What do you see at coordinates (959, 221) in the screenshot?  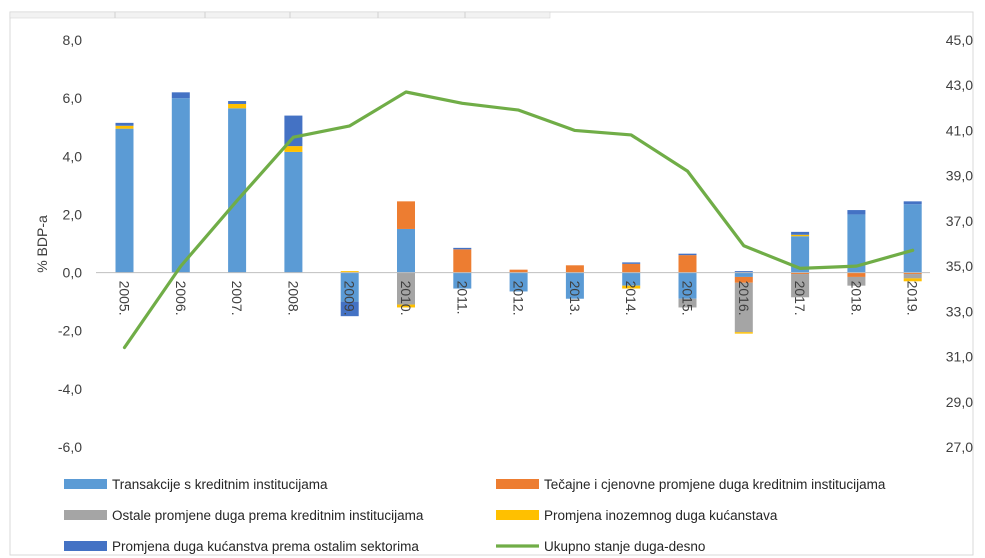 I see `right-tick-label: 37,0` at bounding box center [959, 221].